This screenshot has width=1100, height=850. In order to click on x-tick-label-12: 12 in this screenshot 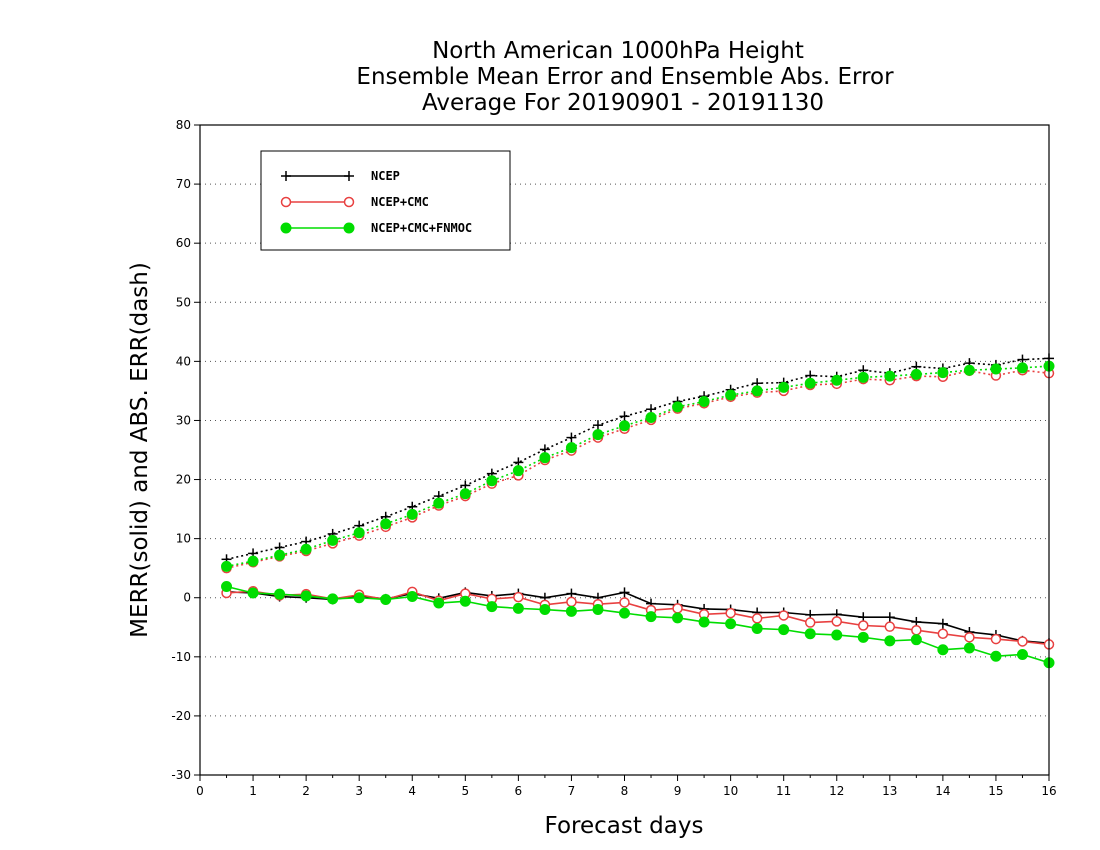, I will do `click(836, 791)`.